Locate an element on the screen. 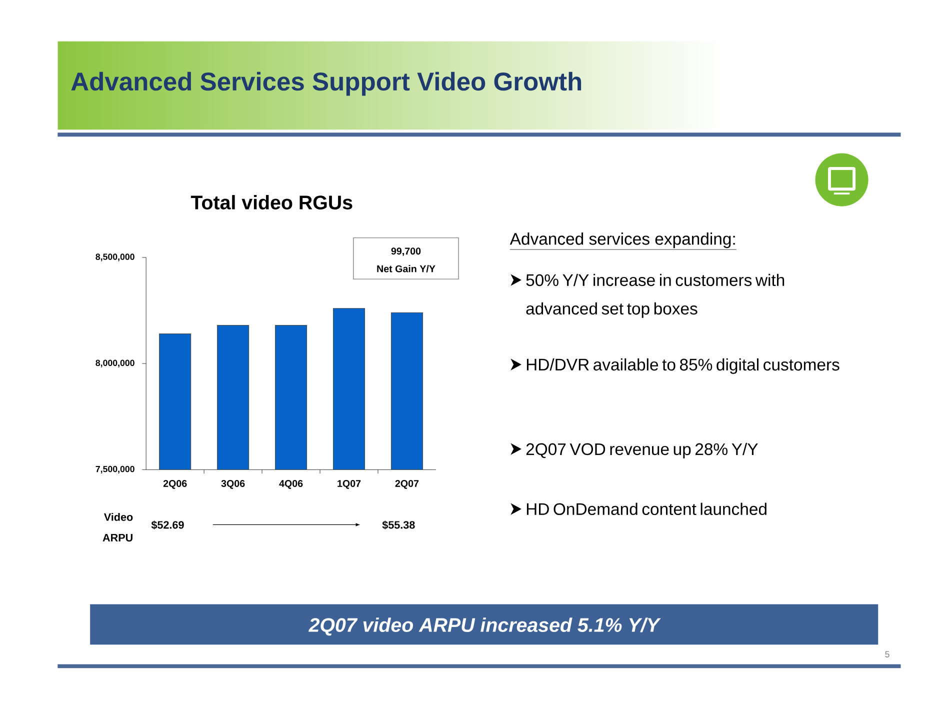 This screenshot has height=715, width=942. text: $52.69 is located at coordinates (167, 525).